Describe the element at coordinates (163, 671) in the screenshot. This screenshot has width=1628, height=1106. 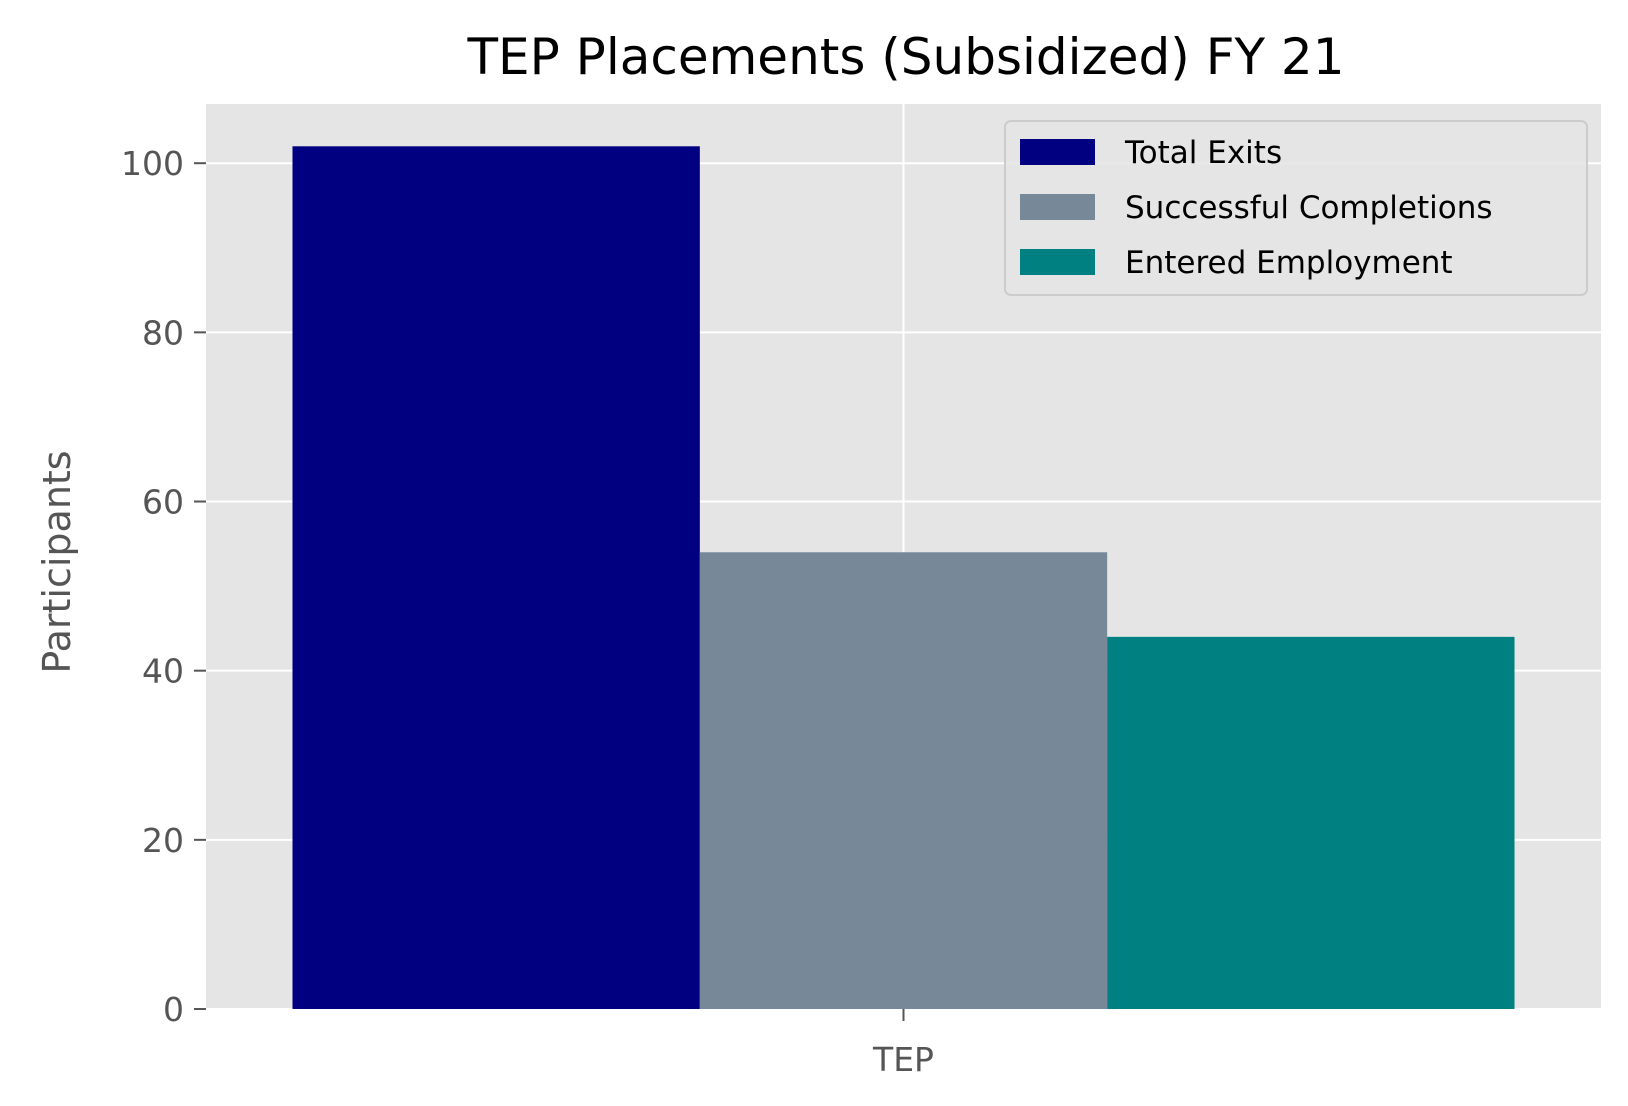
I see `y-tick-label: 40` at that location.